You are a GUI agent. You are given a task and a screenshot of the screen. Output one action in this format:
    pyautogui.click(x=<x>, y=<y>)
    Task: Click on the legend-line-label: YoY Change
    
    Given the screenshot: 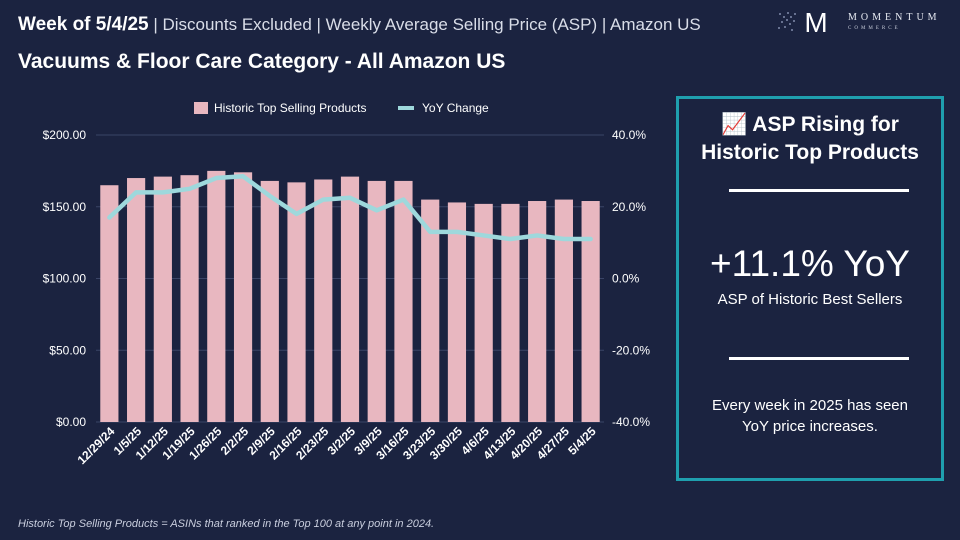 What is the action you would take?
    pyautogui.click(x=455, y=108)
    